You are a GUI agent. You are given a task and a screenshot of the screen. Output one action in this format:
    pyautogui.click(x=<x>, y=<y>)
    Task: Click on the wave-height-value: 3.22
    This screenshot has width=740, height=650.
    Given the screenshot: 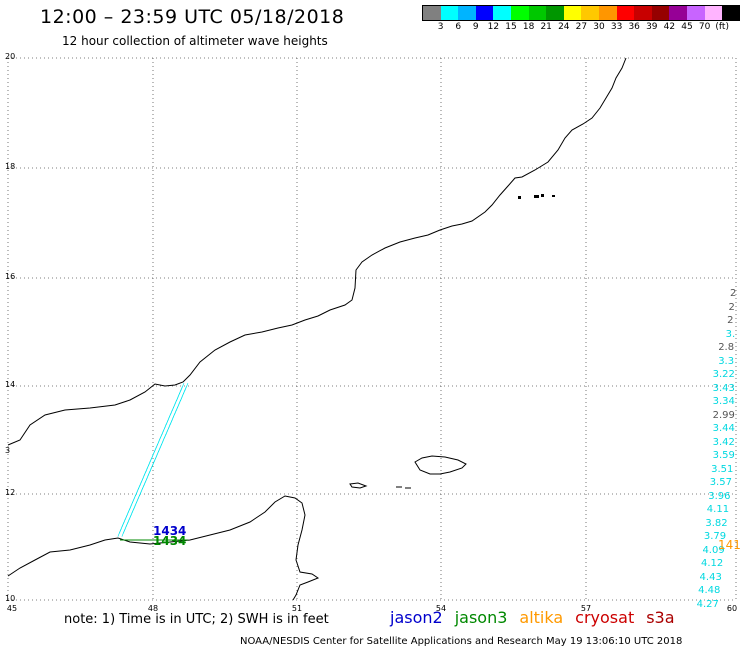 What is the action you would take?
    pyautogui.click(x=723, y=374)
    